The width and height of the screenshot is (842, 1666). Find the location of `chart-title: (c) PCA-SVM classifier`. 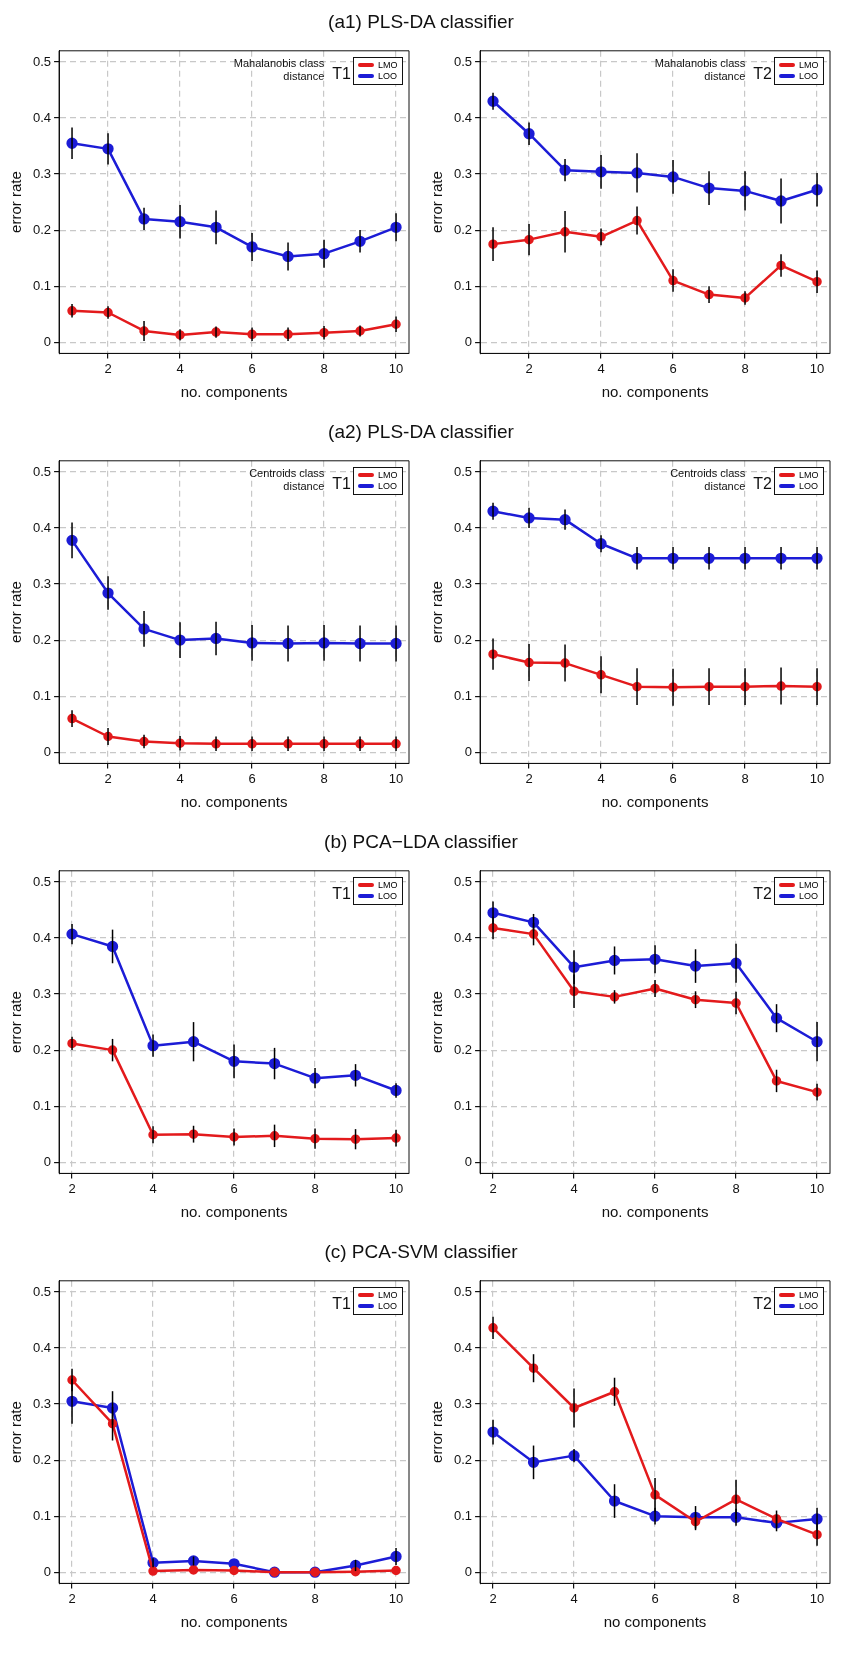

chart-title: (c) PCA-SVM classifier is located at coordinates (421, 1252).